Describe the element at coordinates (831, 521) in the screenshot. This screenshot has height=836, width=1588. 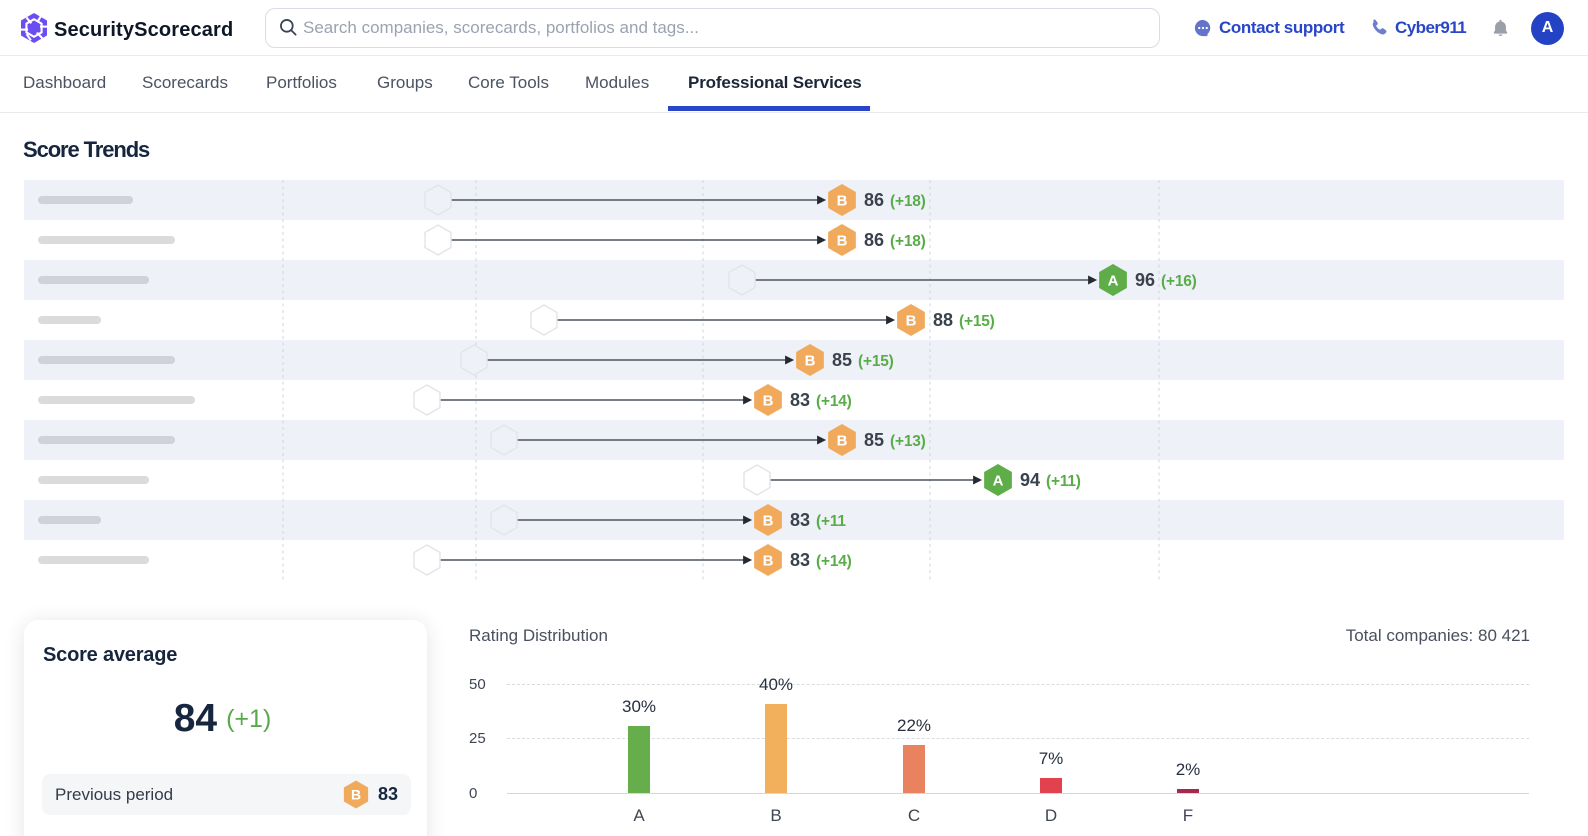
I see `svg-text: (+11` at that location.